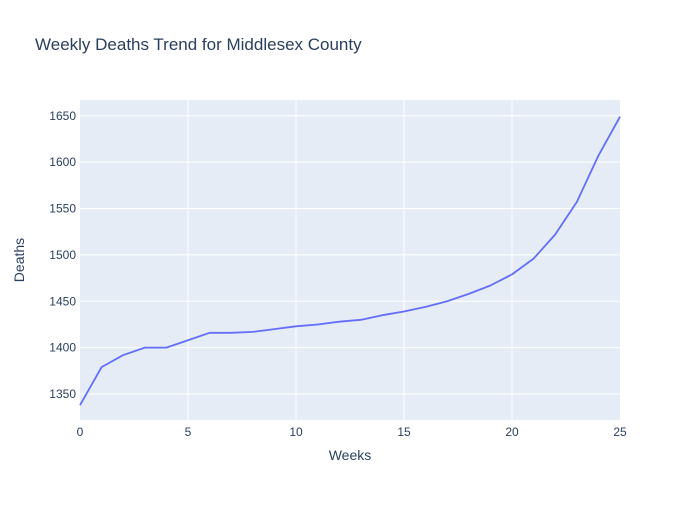 The image size is (700, 505). What do you see at coordinates (350, 455) in the screenshot?
I see `x-axis-label: Weeks` at bounding box center [350, 455].